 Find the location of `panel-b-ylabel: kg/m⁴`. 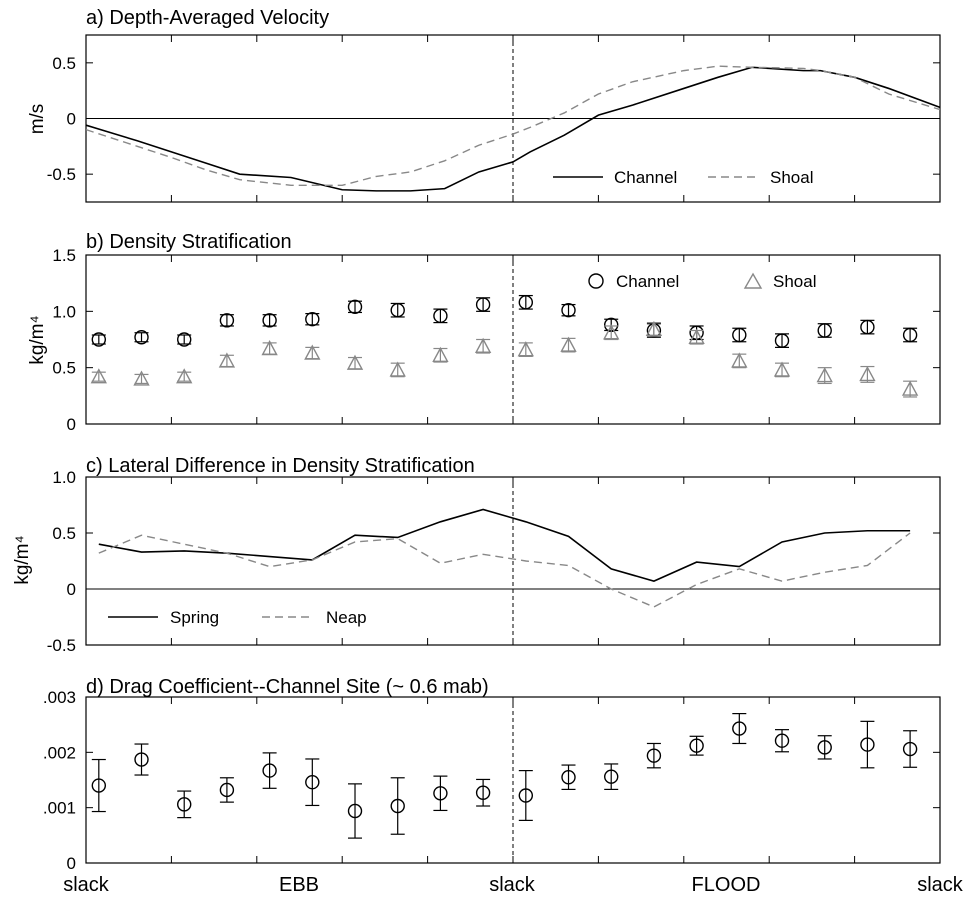

panel-b-ylabel: kg/m⁴ is located at coordinates (37, 339).